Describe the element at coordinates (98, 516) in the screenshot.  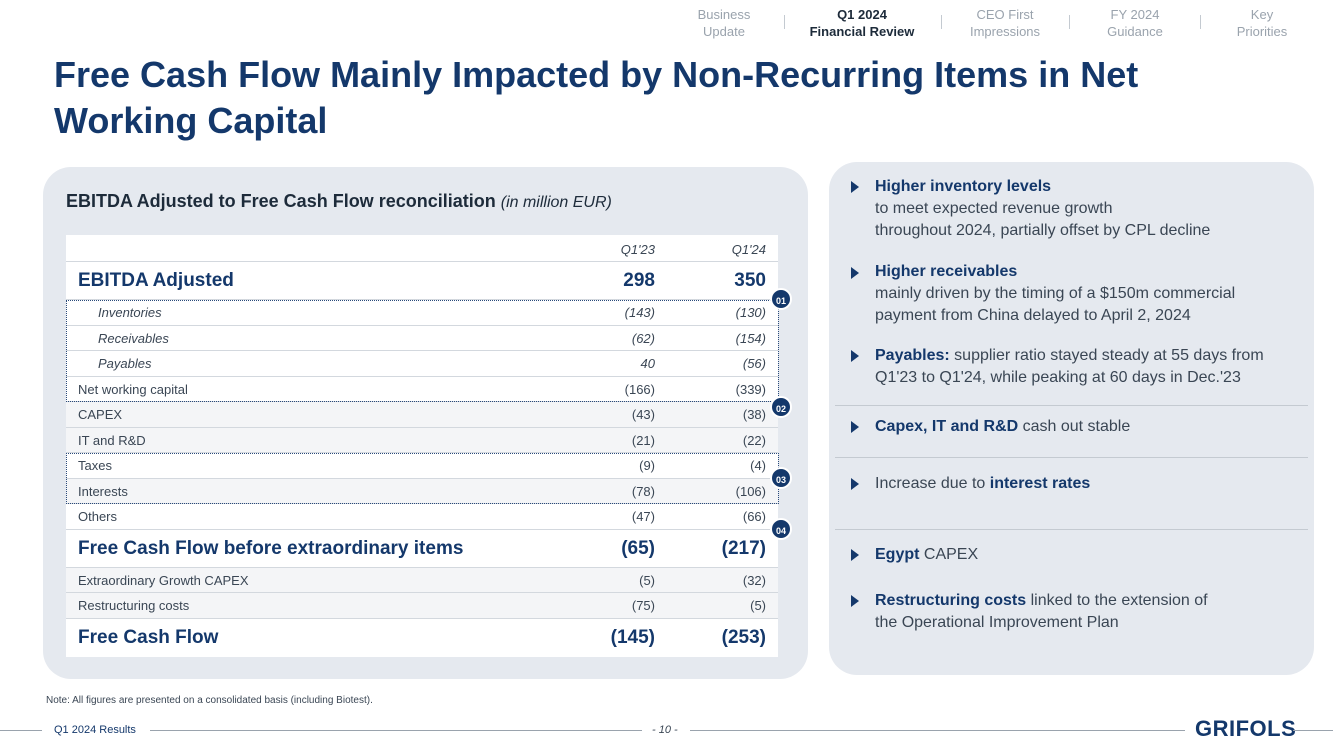
I see `row-label: Others` at that location.